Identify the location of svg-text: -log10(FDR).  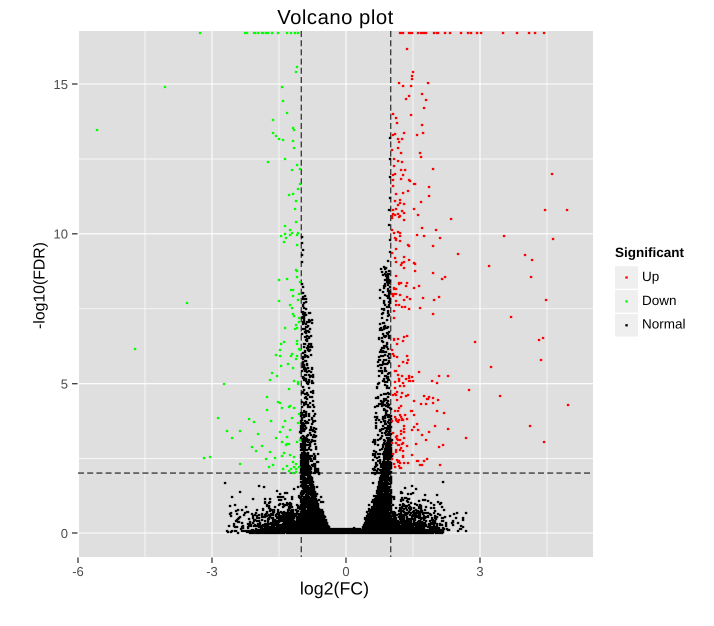
(40, 285).